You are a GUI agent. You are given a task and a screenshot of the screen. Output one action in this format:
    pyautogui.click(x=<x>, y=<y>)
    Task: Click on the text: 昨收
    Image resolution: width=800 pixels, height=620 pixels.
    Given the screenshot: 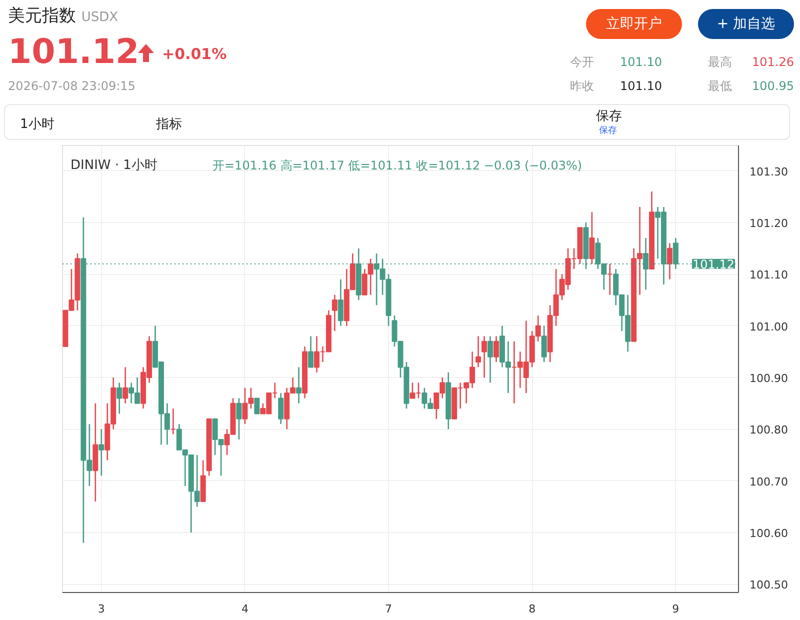 What is the action you would take?
    pyautogui.click(x=582, y=86)
    